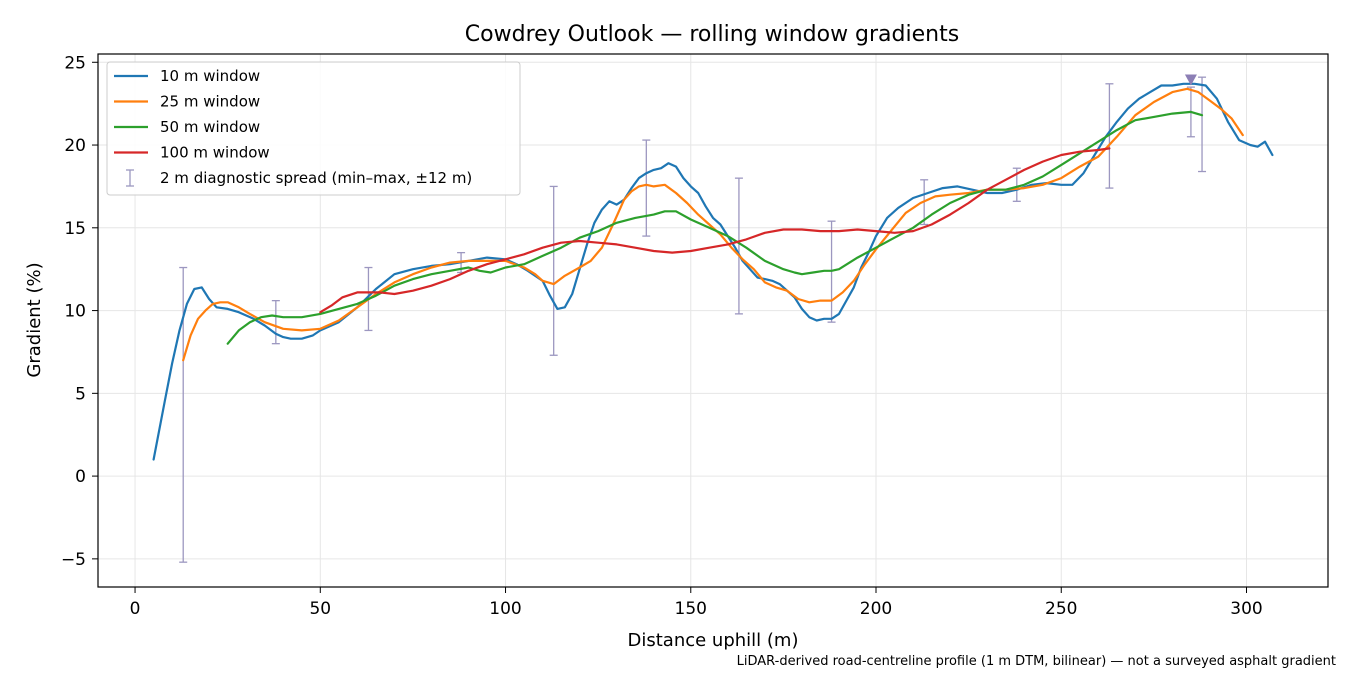 This screenshot has height=675, width=1350. I want to click on legend-entry: 2 m diagnostic spread (min–max, ±12 m), so click(299, 178).